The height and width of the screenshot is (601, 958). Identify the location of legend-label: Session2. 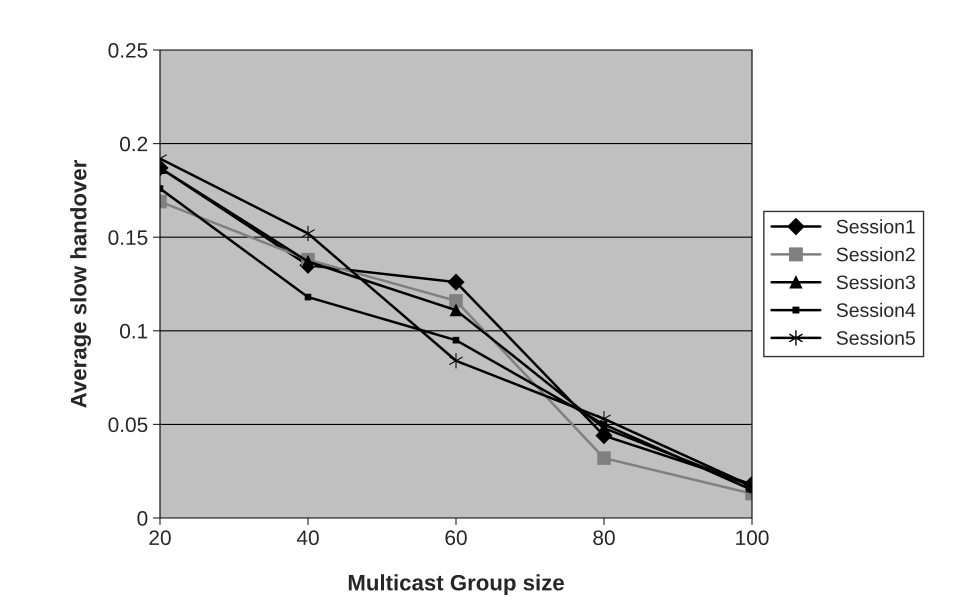
(875, 254).